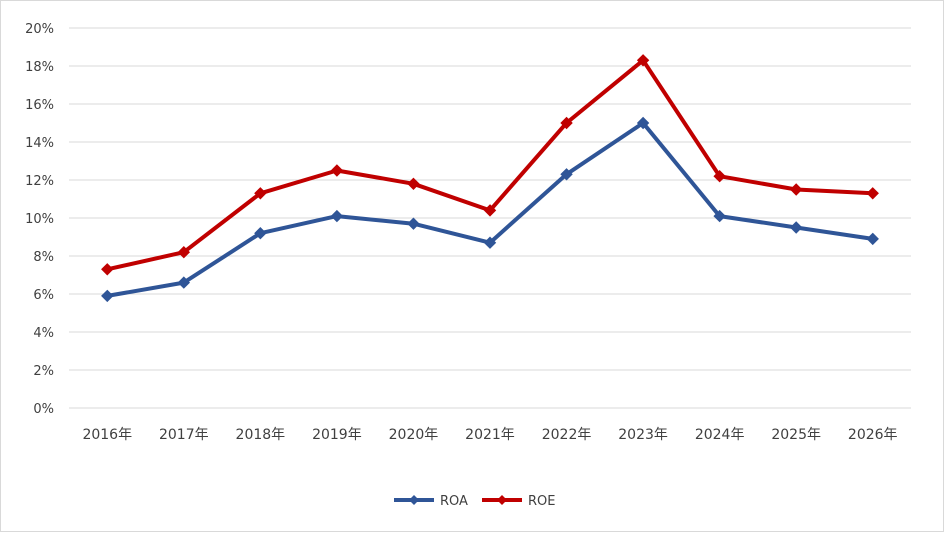  I want to click on y-tick-label: 2%, so click(43, 371).